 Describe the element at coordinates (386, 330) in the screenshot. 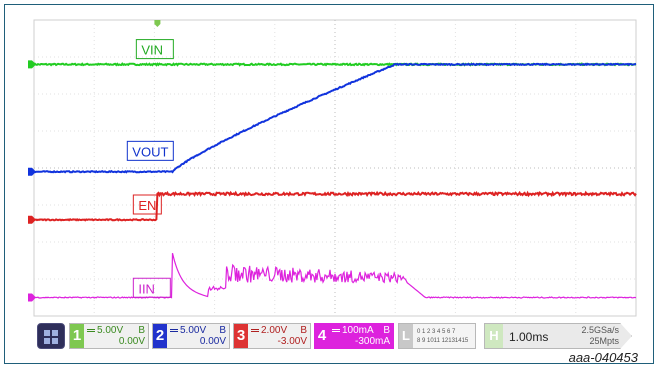

I see `channel-4-bw: B` at that location.